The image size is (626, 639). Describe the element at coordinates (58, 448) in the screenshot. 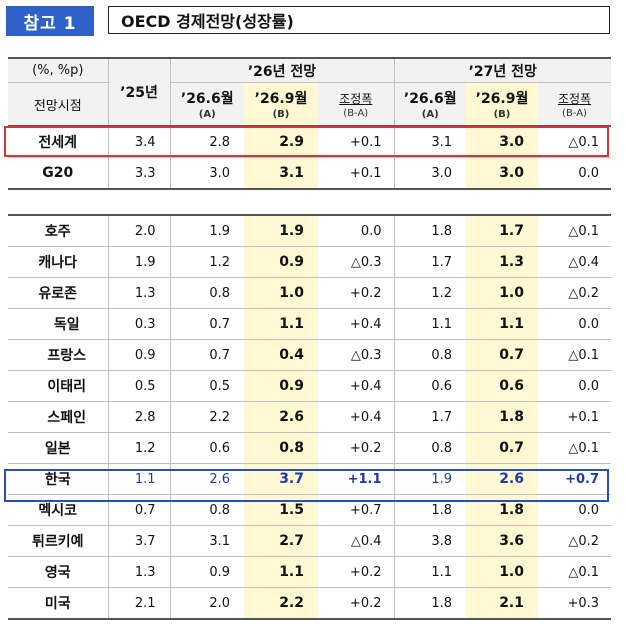

I see `row-name: 일본` at that location.